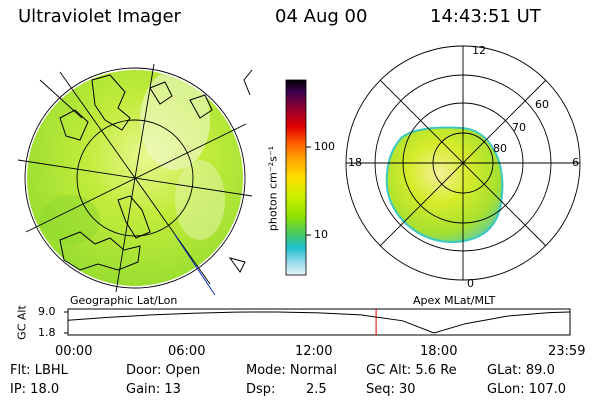 The height and width of the screenshot is (400, 600). I want to click on colorbar-tick-10: 10, so click(321, 234).